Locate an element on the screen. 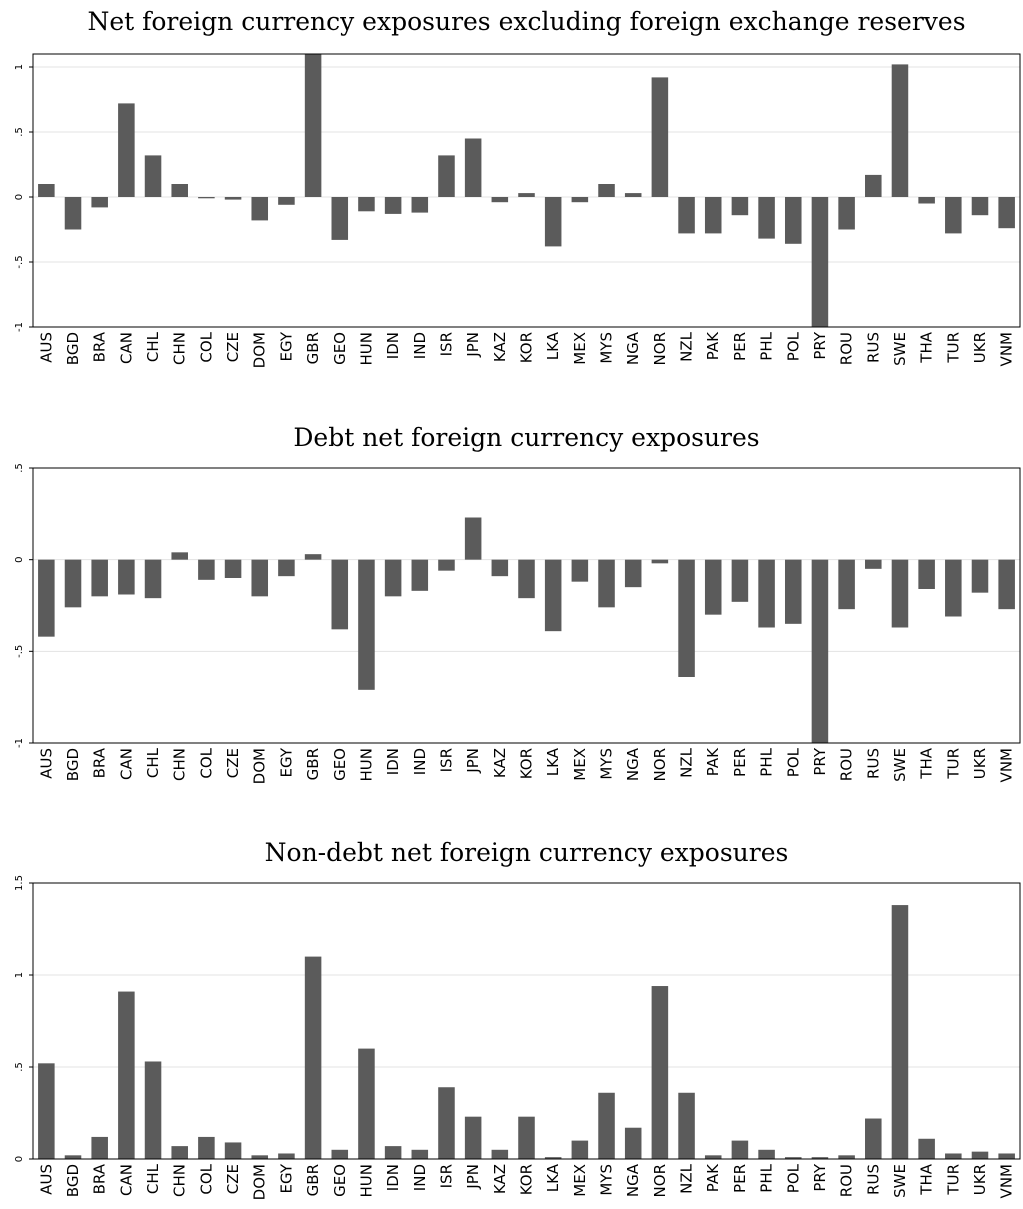 The image size is (1023, 1209). bar-geo is located at coordinates (340, 218).